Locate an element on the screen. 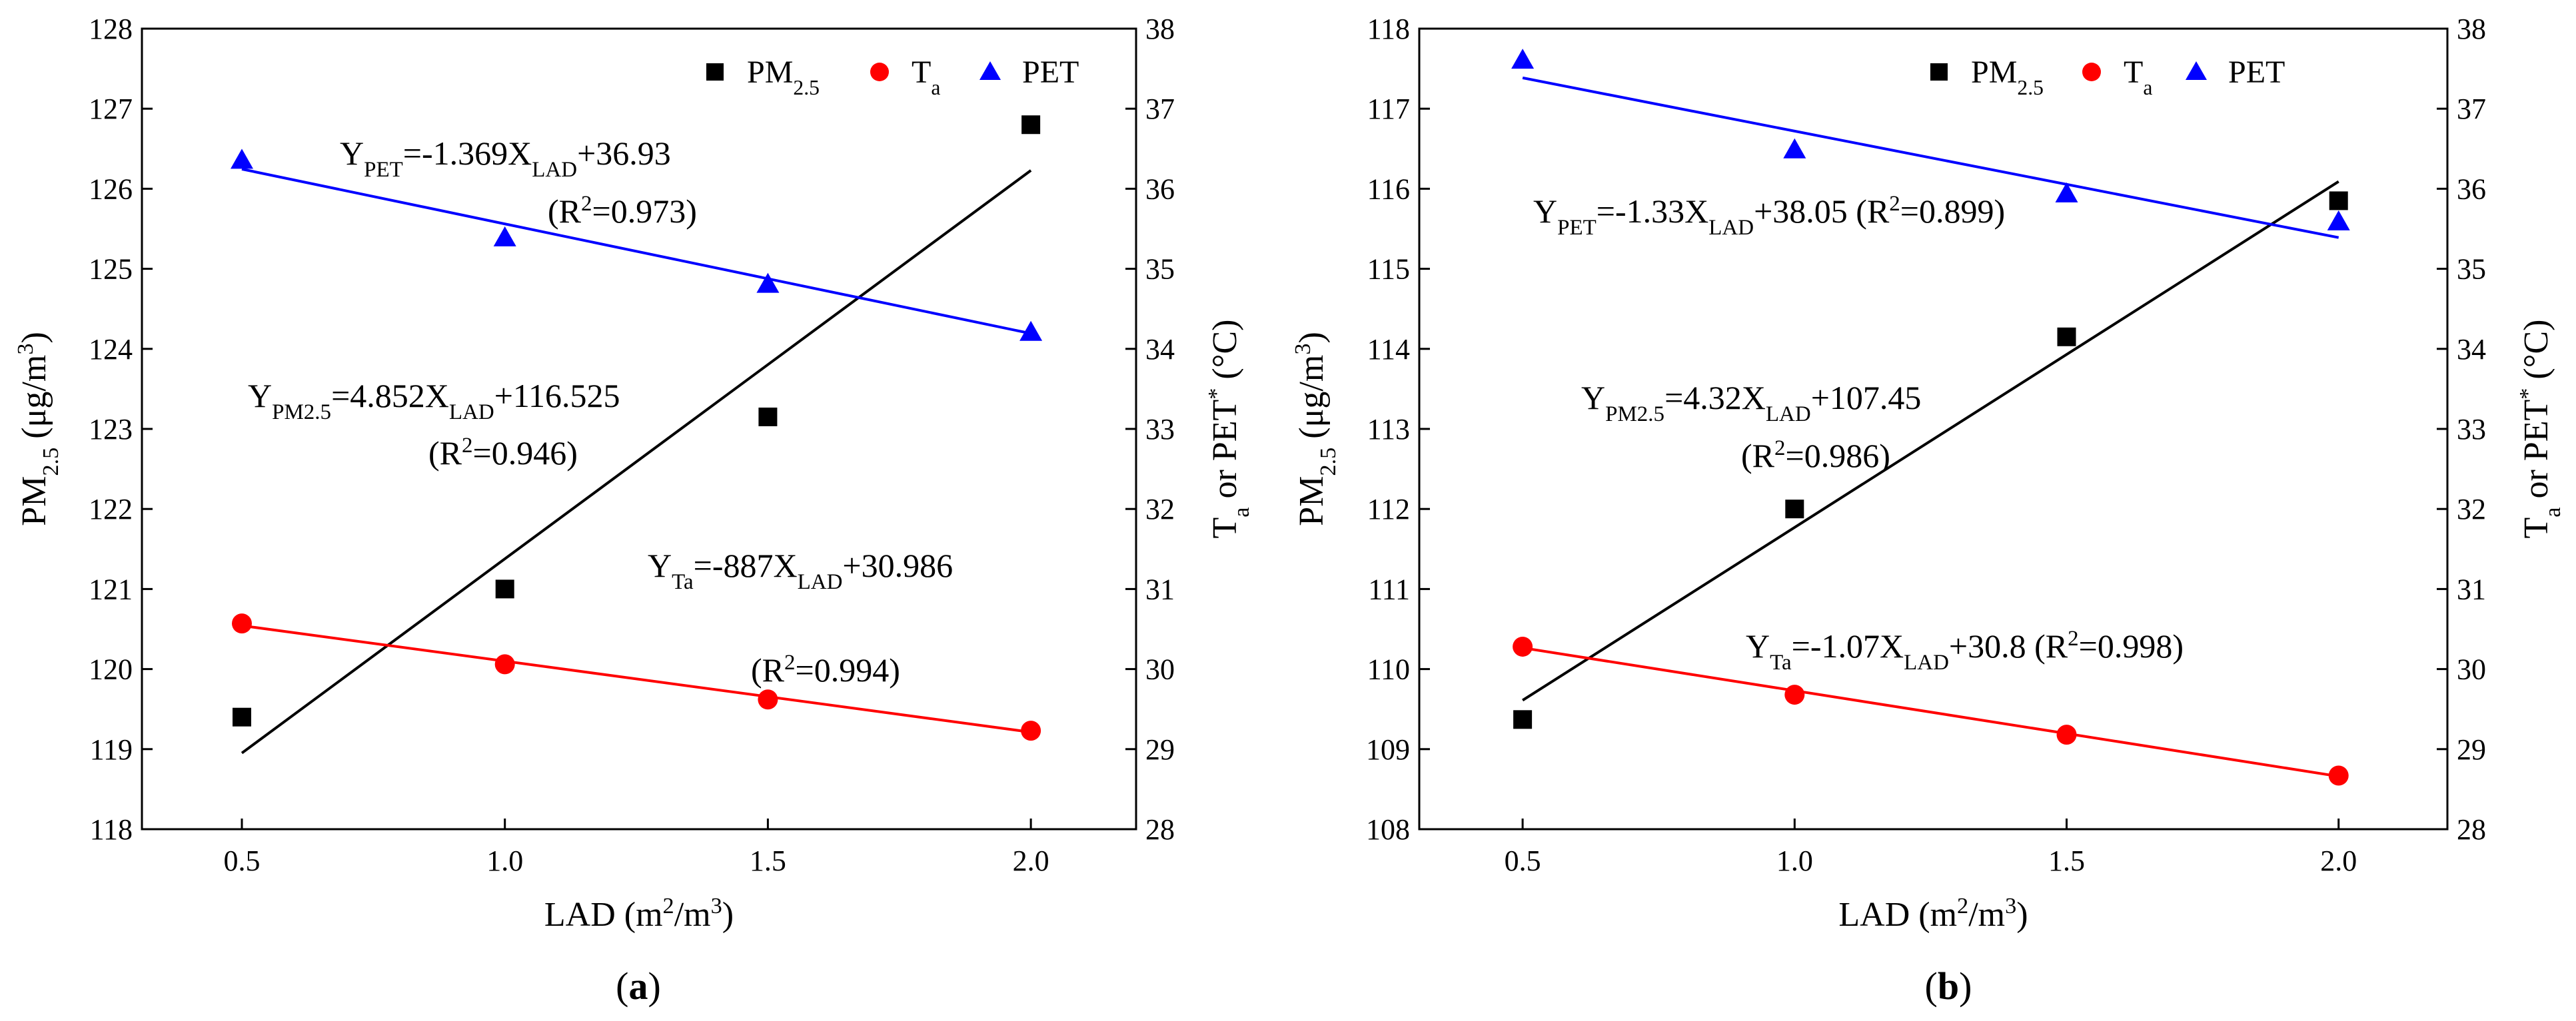 The width and height of the screenshot is (2576, 1021). y-left-tick-label: 124 is located at coordinates (111, 349).